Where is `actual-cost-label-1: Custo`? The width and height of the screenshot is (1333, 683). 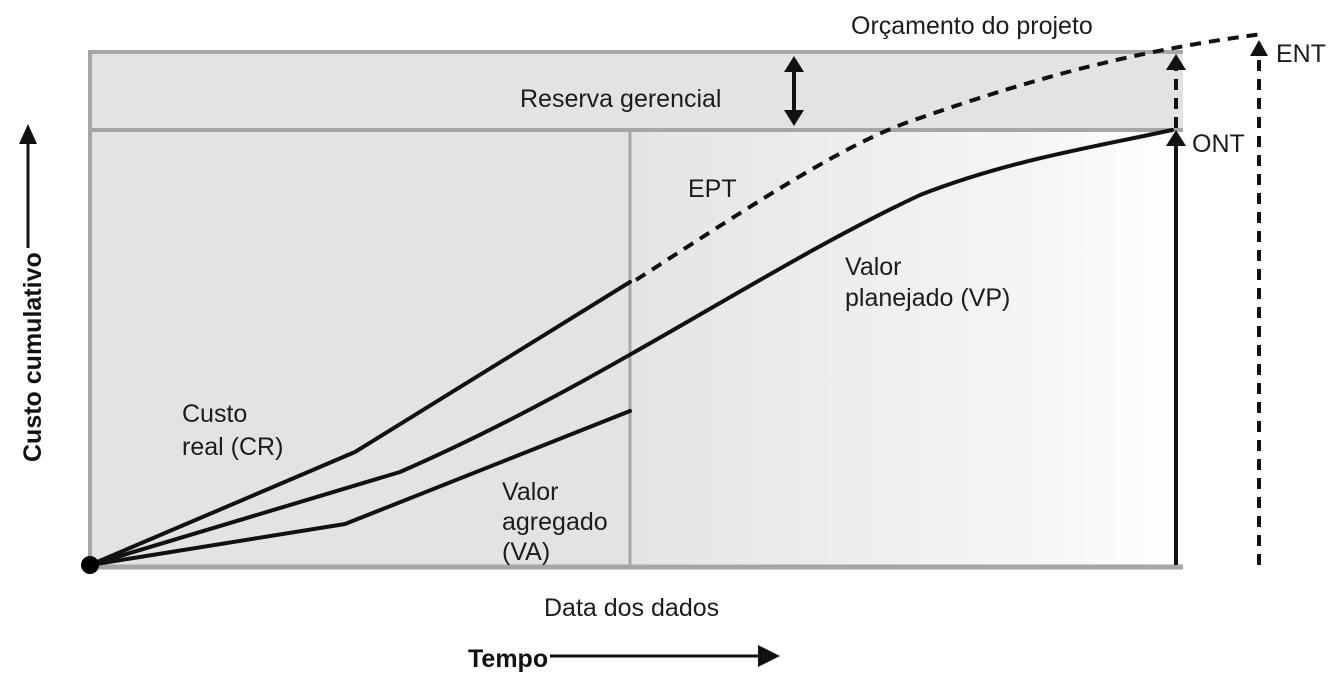
actual-cost-label-1: Custo is located at coordinates (214, 414).